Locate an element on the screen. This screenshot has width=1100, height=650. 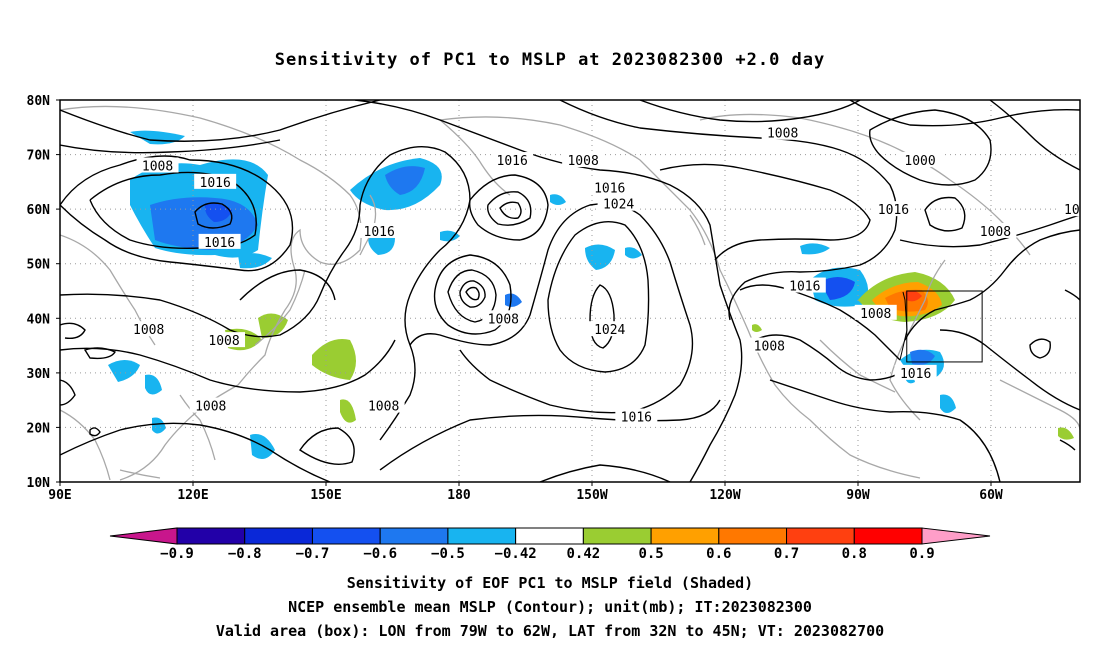
colorbar-label: −0.9 is located at coordinates (177, 554).